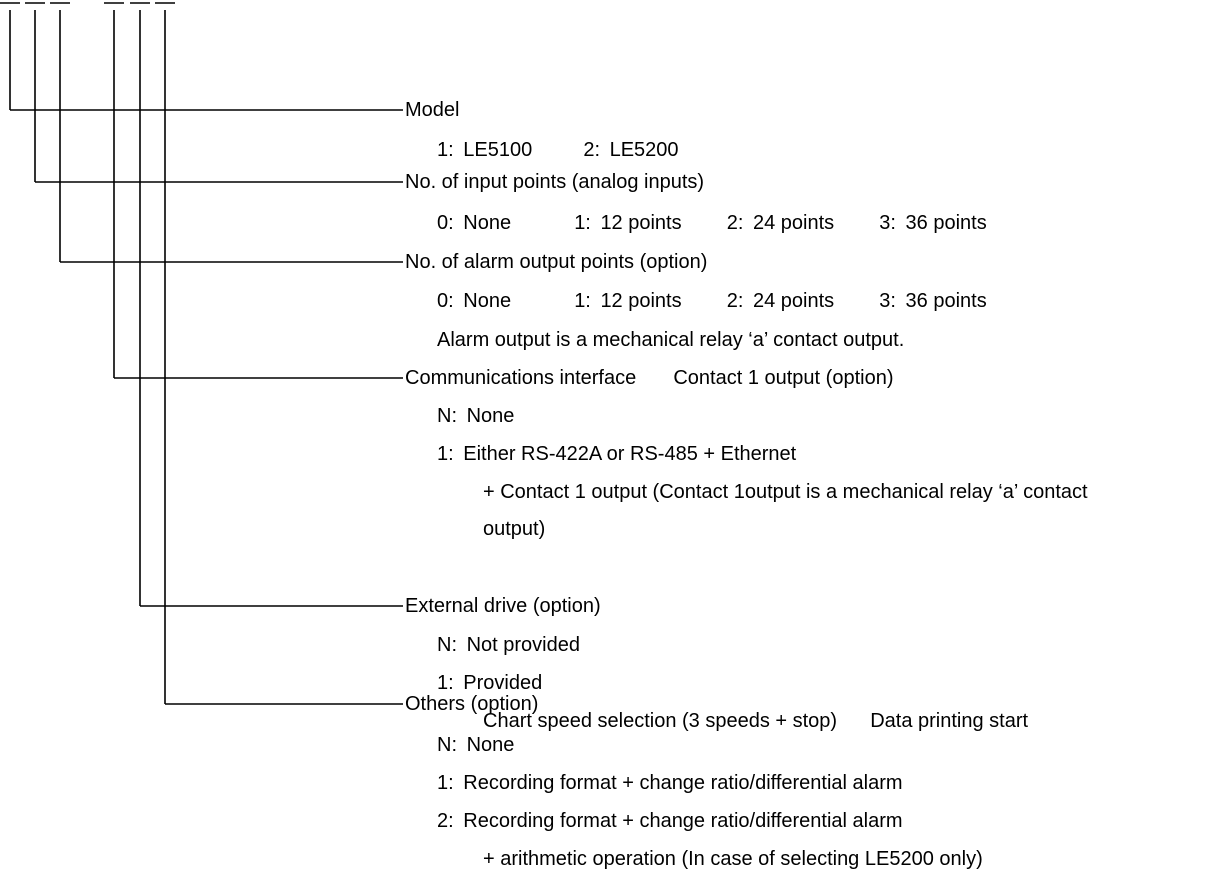 This screenshot has height=894, width=1222. What do you see at coordinates (503, 606) in the screenshot?
I see `external-drive-heading: External drive (option)` at bounding box center [503, 606].